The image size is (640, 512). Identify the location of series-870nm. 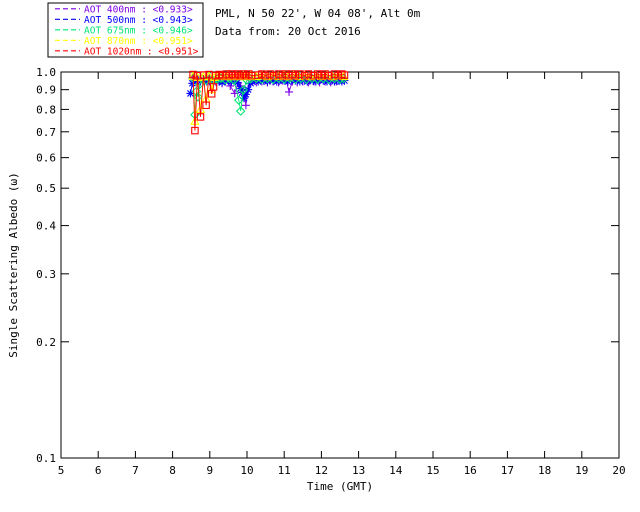
(268, 97).